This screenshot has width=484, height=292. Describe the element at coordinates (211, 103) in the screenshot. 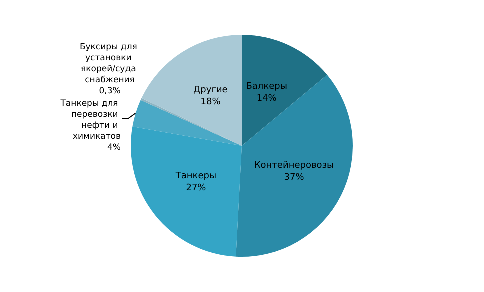

I see `data-label: 18%` at that location.